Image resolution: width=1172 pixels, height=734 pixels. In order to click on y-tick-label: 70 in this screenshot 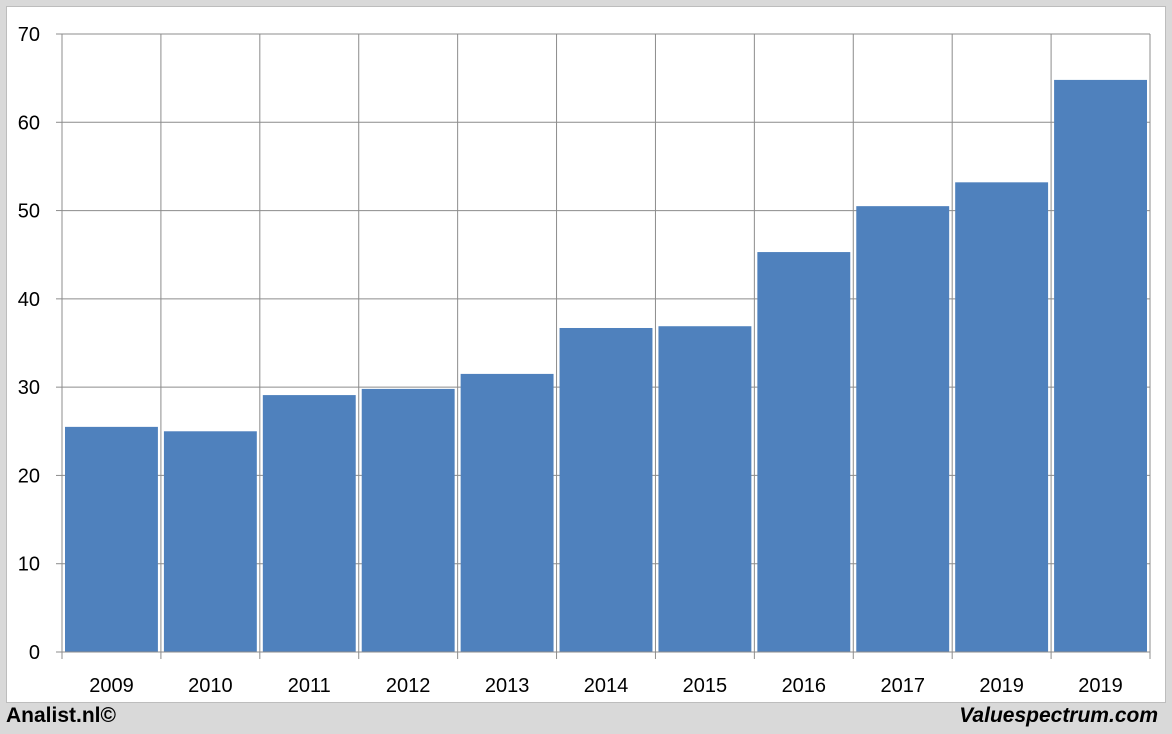, I will do `click(29, 35)`.